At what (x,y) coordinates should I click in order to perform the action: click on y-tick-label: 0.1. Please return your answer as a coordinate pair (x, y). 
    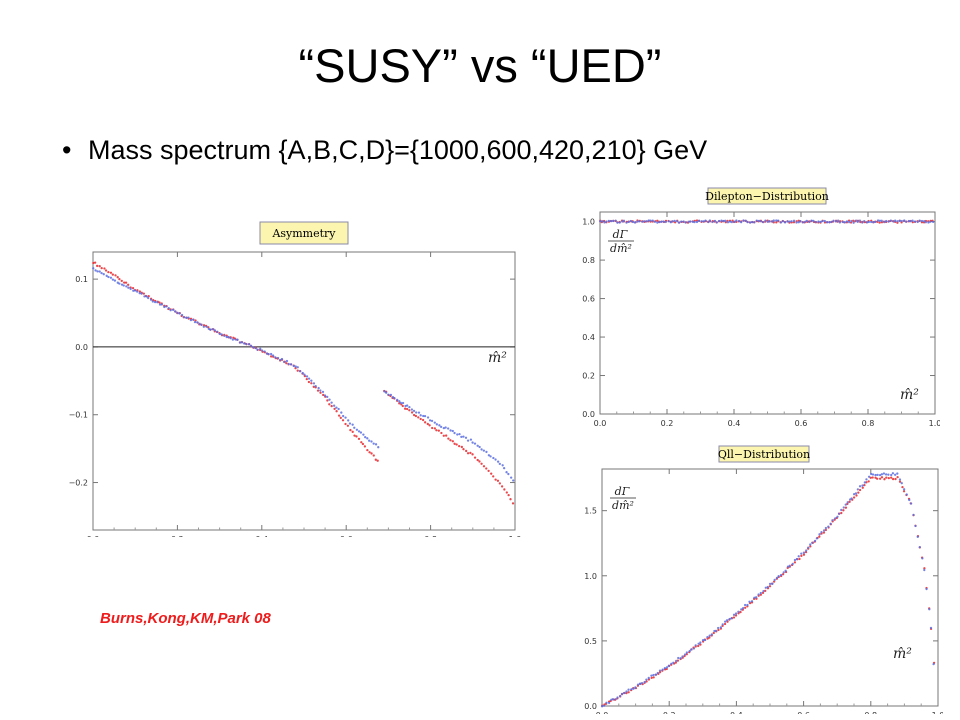
    Looking at the image, I should click on (81, 279).